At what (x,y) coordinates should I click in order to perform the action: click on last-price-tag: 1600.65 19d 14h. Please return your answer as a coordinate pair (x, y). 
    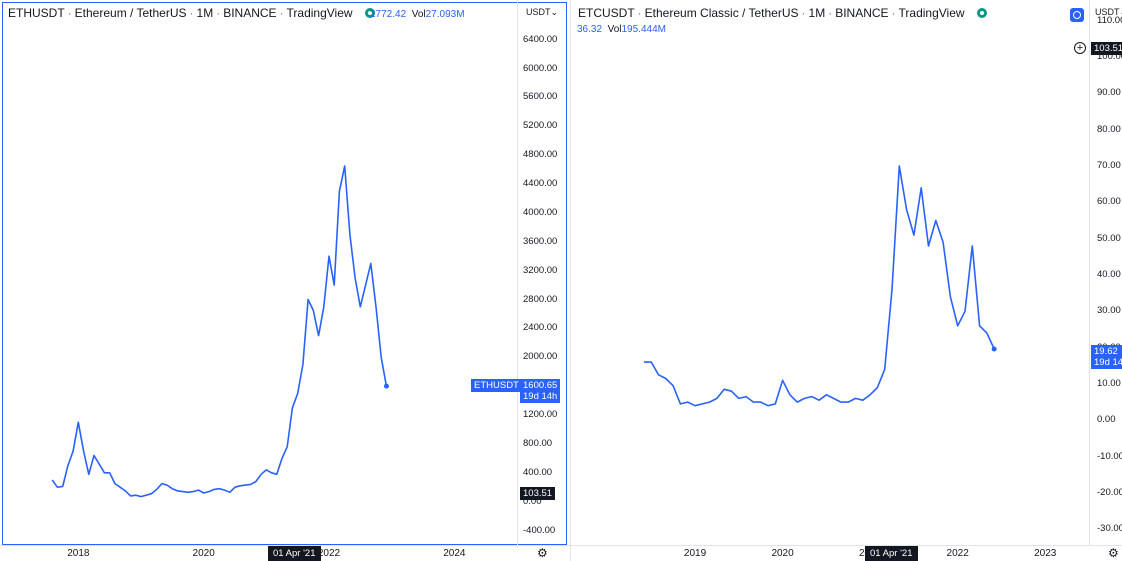
    Looking at the image, I should click on (540, 391).